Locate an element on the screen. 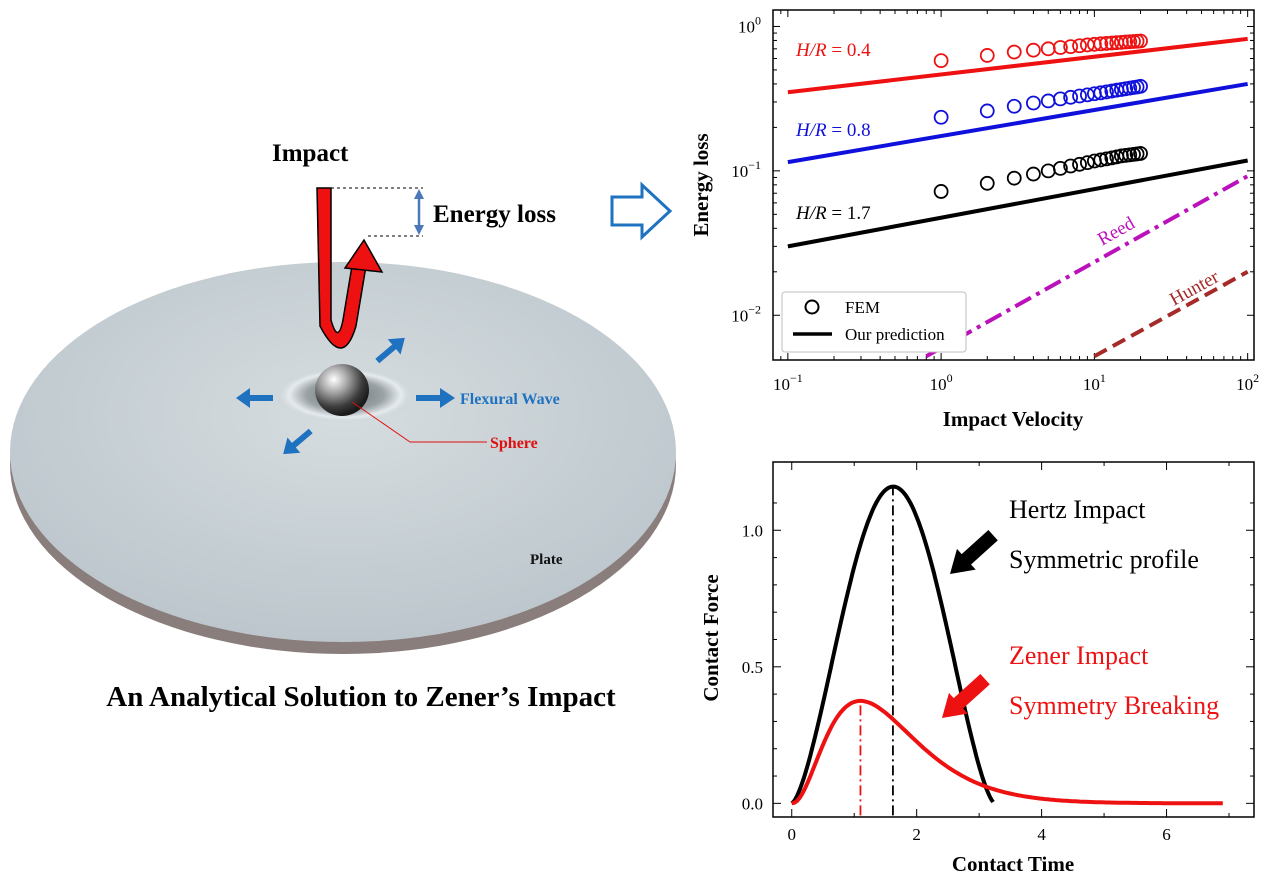 The height and width of the screenshot is (881, 1268). series-label: H/R = 0.4 is located at coordinates (833, 50).